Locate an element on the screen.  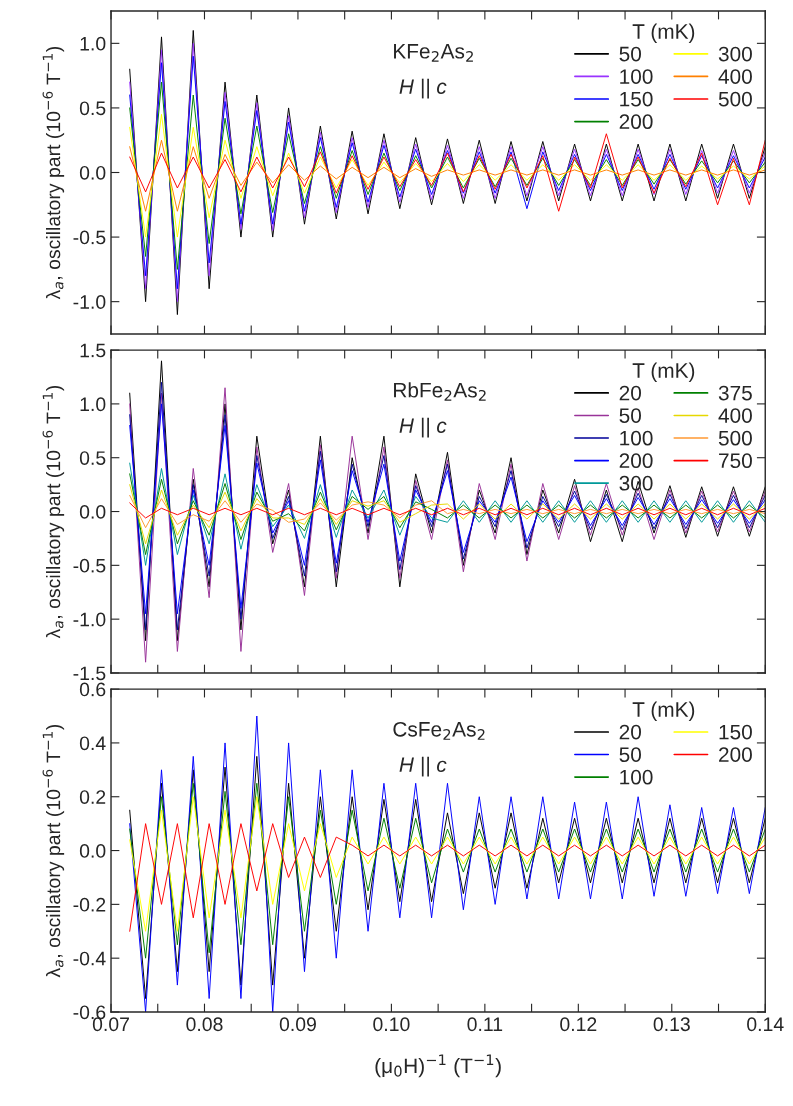
x-tick-label: 0.12 is located at coordinates (578, 1024).